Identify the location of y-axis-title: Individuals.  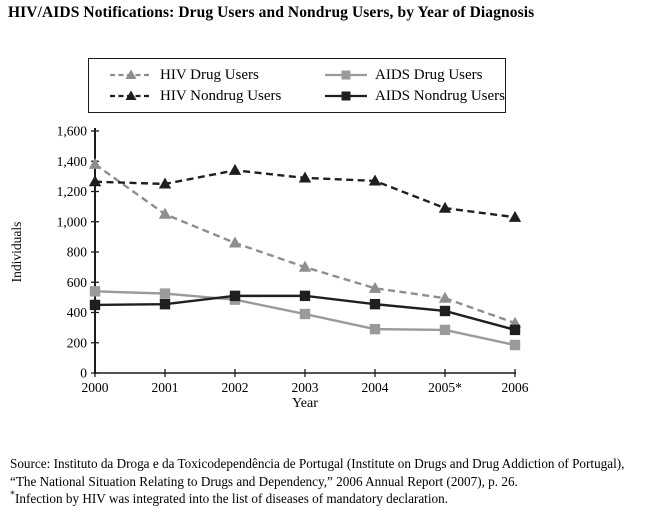
(16, 252).